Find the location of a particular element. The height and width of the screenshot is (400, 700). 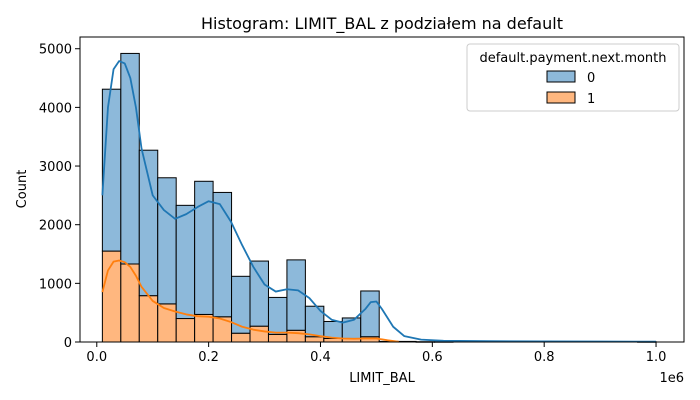

legend-title: default.payment.next.month is located at coordinates (572, 58).